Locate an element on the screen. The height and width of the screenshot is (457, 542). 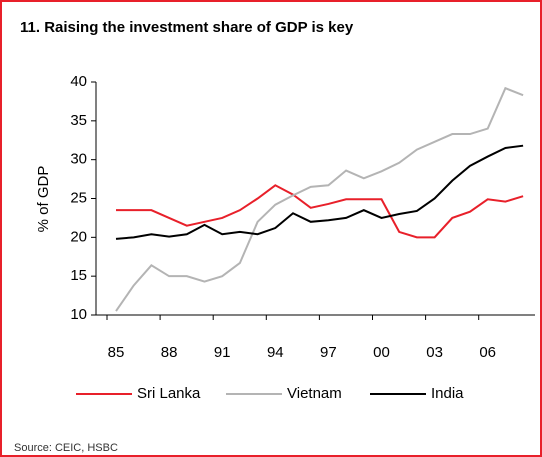
x-tick-label: 00 is located at coordinates (381, 352).